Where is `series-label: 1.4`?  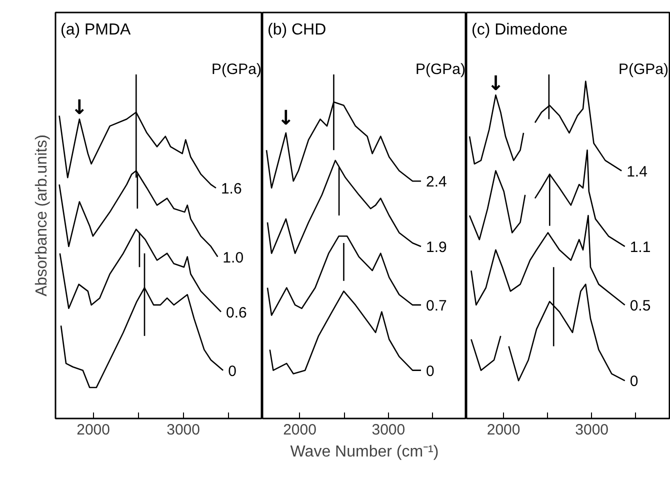 series-label: 1.4 is located at coordinates (637, 171).